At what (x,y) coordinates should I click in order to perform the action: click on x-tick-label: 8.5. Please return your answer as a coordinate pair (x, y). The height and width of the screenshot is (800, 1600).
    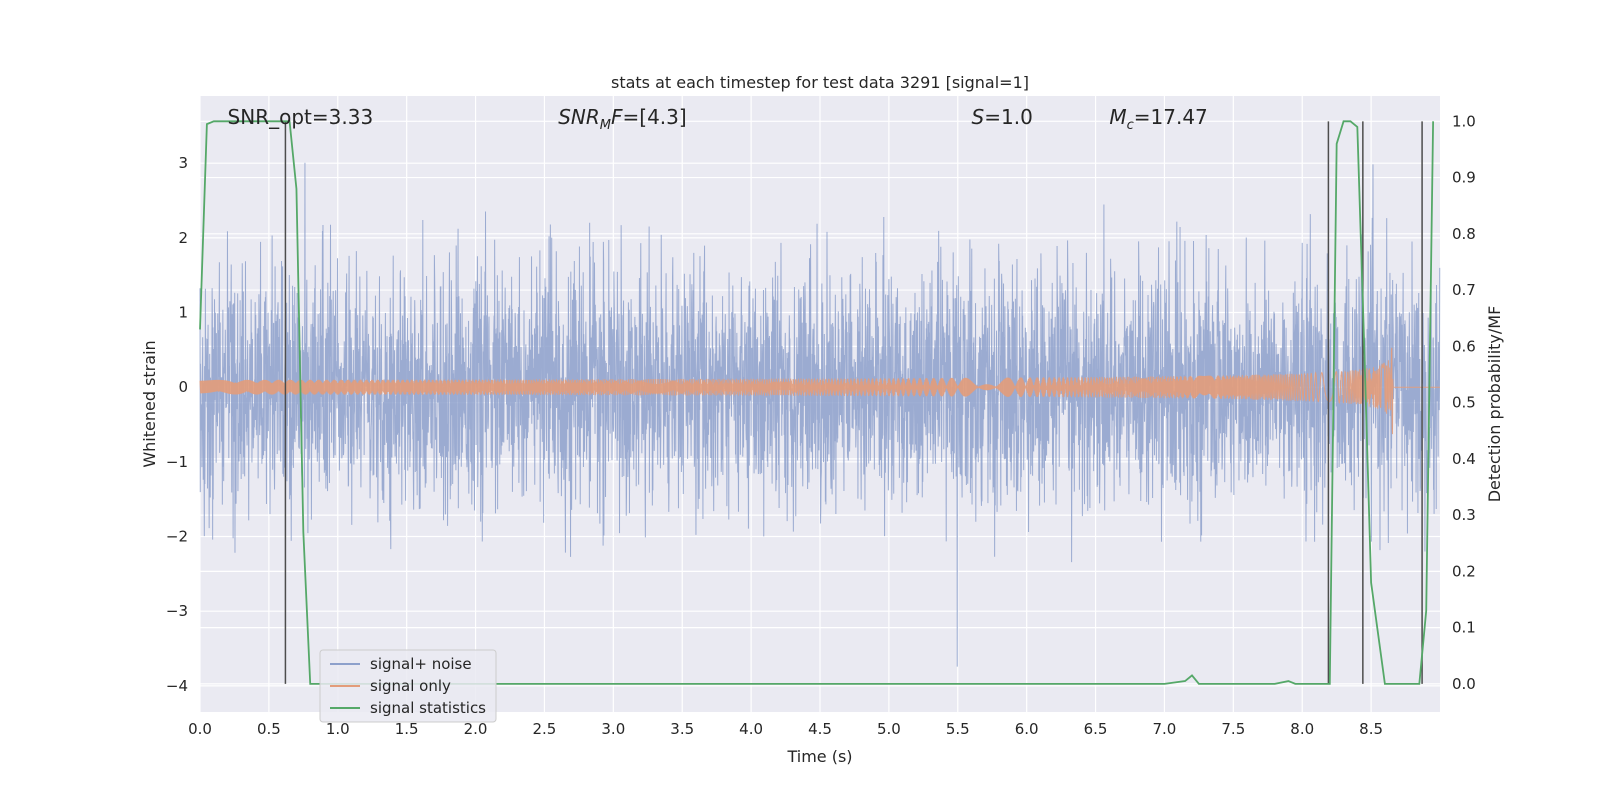
    Looking at the image, I should click on (1371, 729).